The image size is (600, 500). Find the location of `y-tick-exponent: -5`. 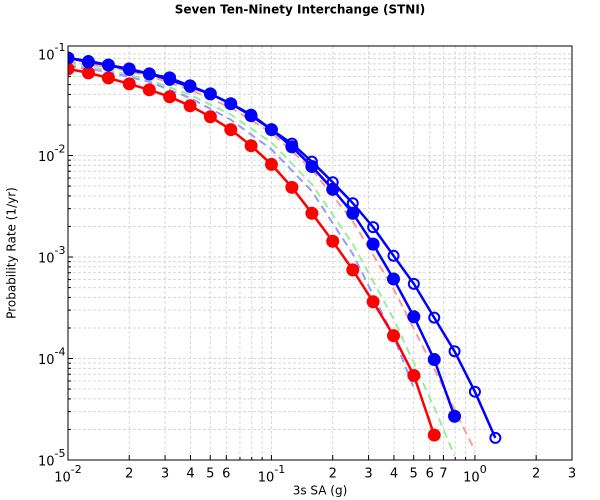

y-tick-exponent: -5 is located at coordinates (60, 453).